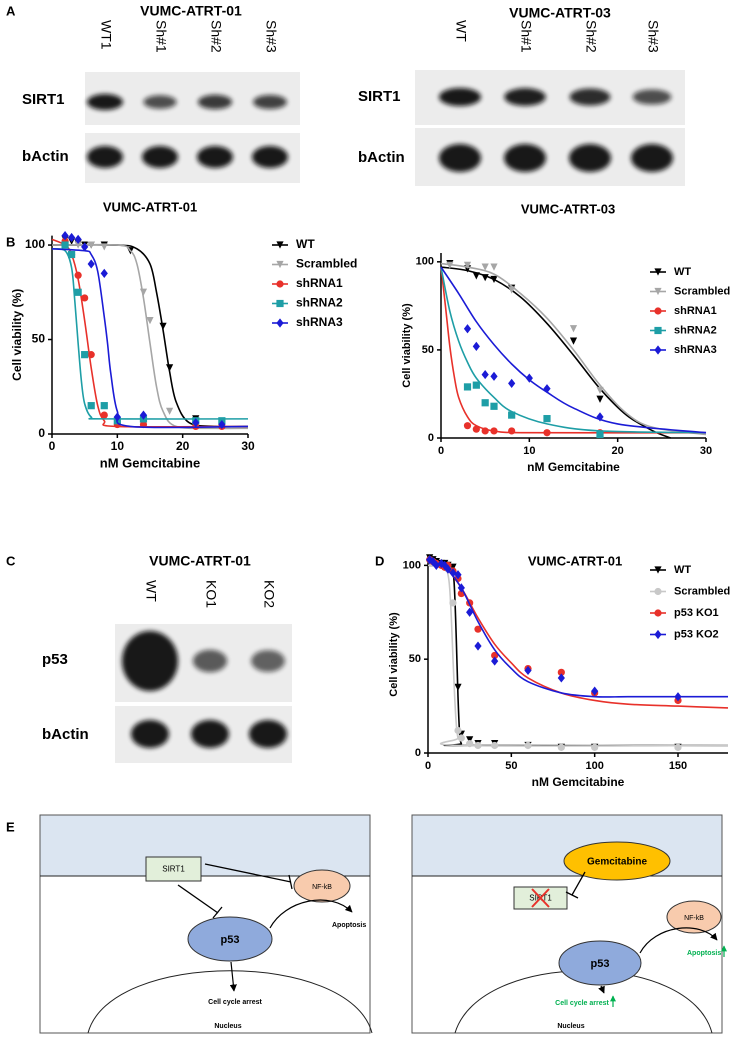  I want to click on x-tick-label: 0, so click(441, 451).